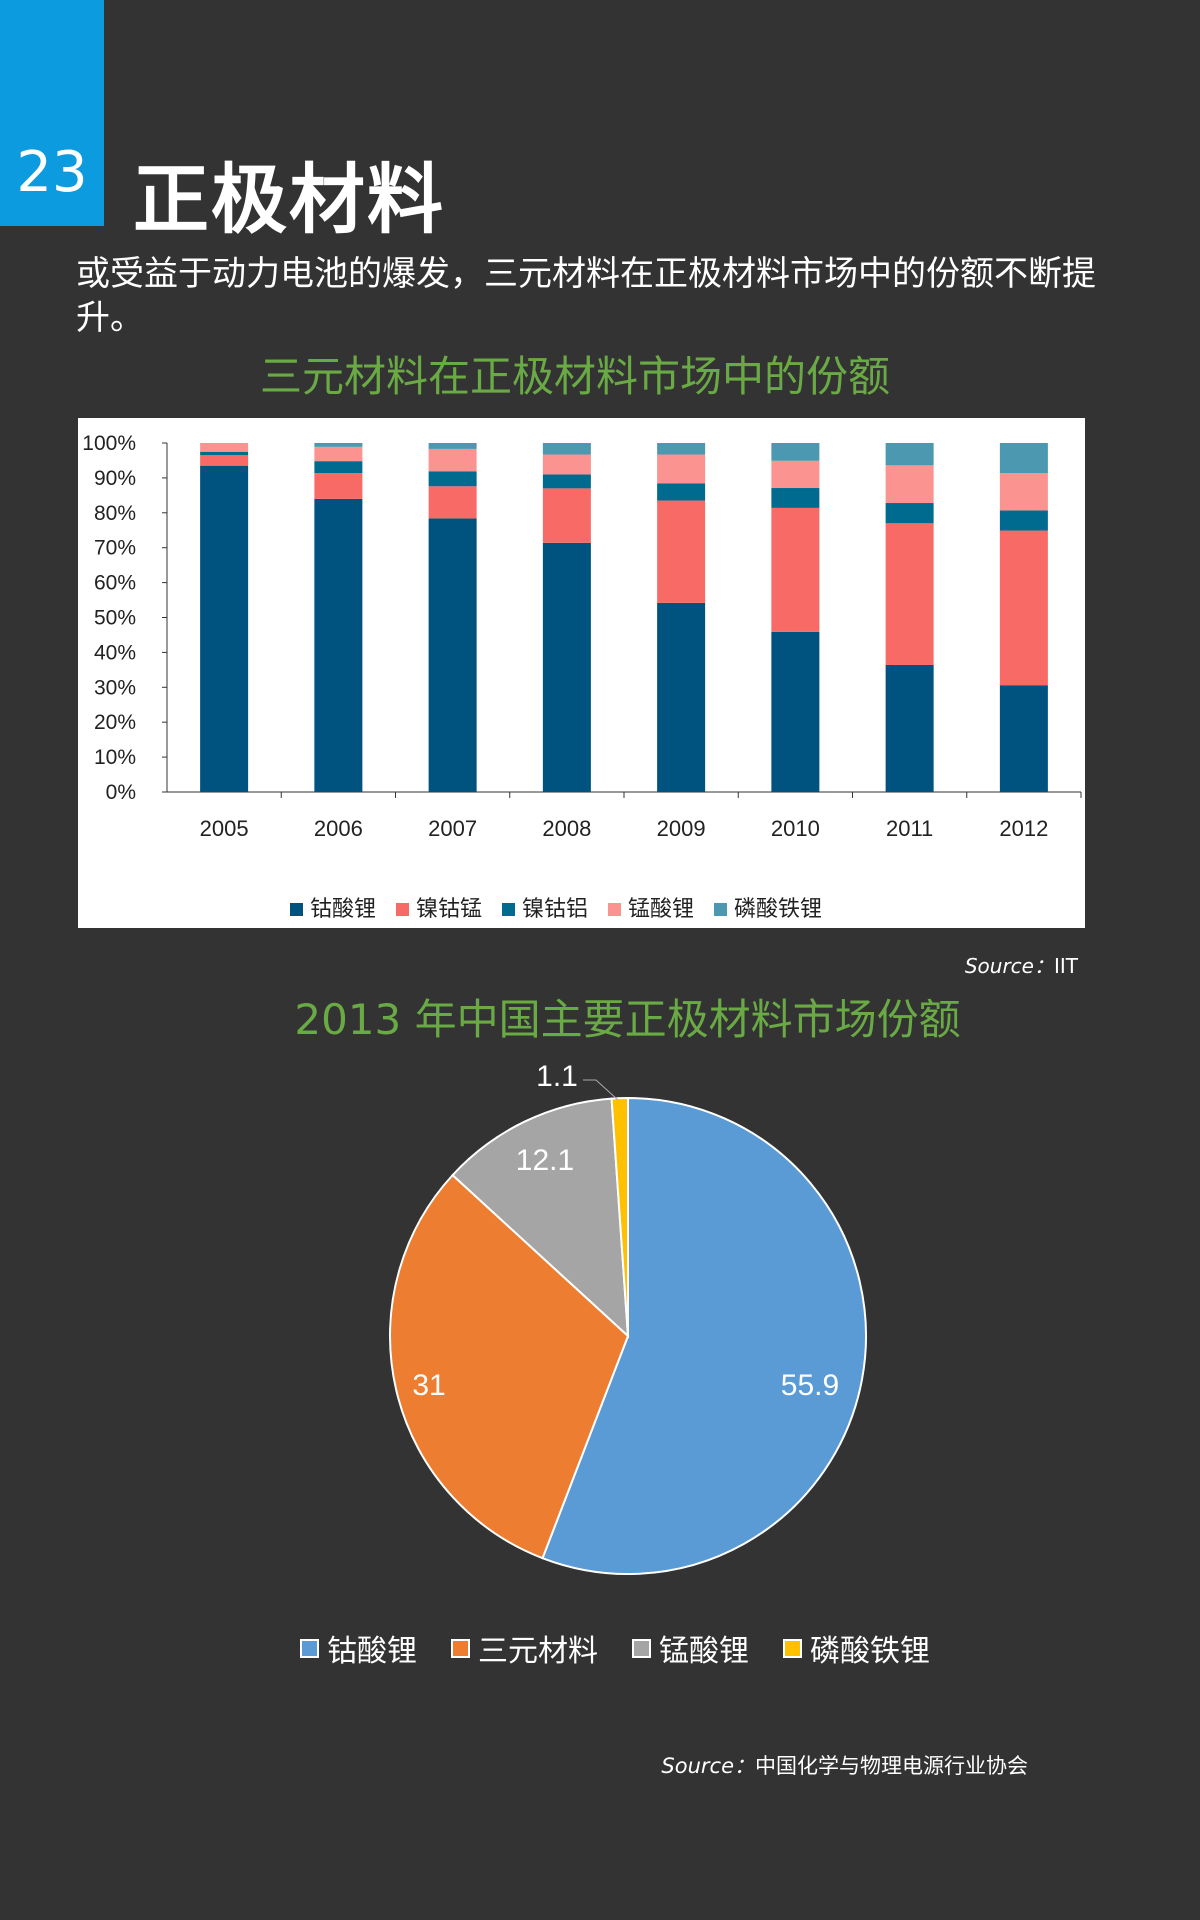 Image resolution: width=1200 pixels, height=1920 pixels. I want to click on leader-line, so click(601, 1090).